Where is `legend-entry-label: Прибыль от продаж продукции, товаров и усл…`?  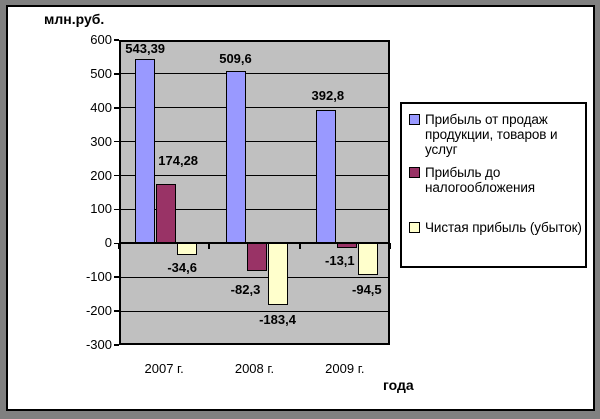
legend-entry-label: Прибыль от продаж продукции, товаров и усл… is located at coordinates (491, 134).